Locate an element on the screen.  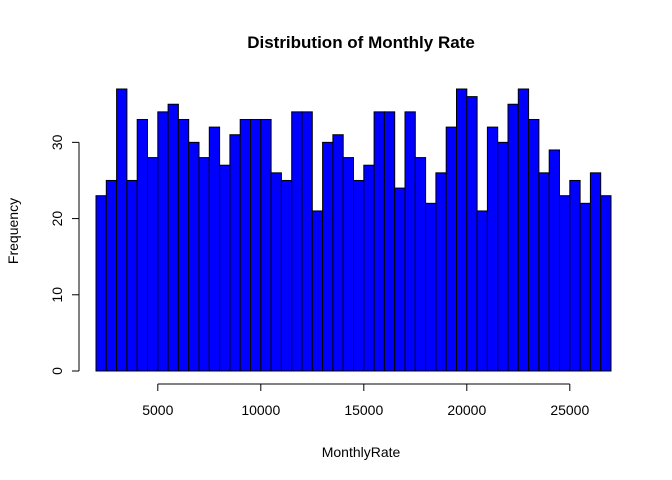
x-axis: 5000 10000 15000 20000 25000 is located at coordinates (365, 400).